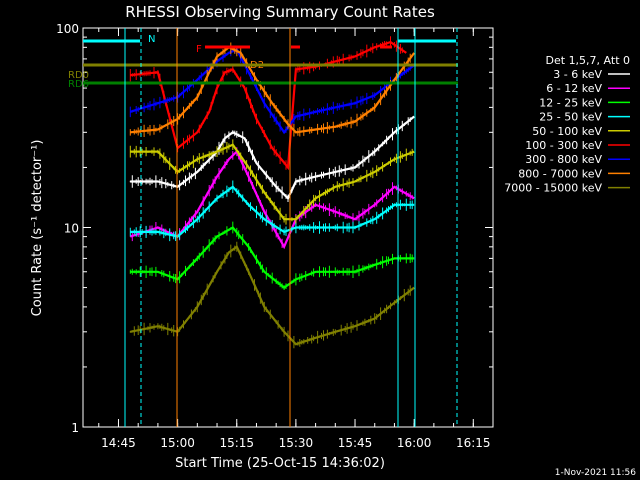 The image size is (640, 480). What do you see at coordinates (199, 49) in the screenshot?
I see `flag-label-f: F` at bounding box center [199, 49].